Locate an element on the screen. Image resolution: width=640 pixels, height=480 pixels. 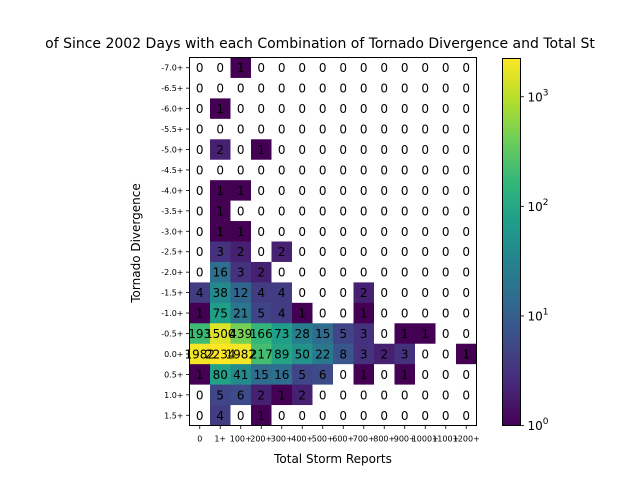
cell-value-label: 28 is located at coordinates (302, 334).